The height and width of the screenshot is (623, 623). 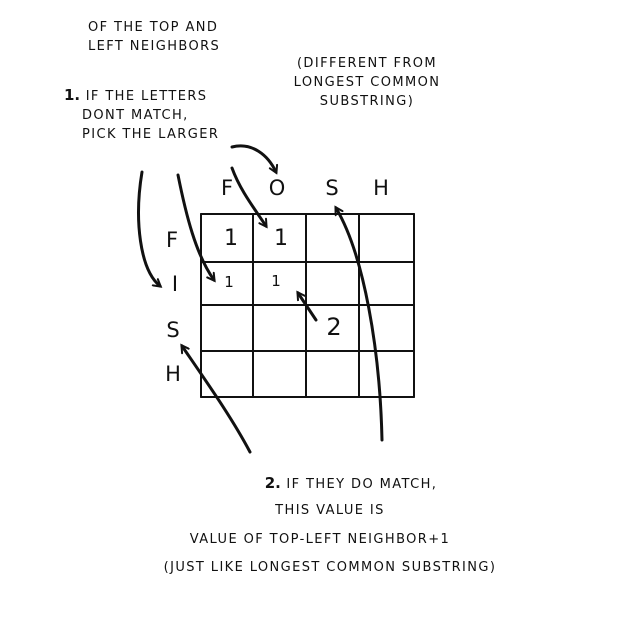 What do you see at coordinates (154, 46) in the screenshot?
I see `intro-line-2: LEFT NEIGHBORS` at bounding box center [154, 46].